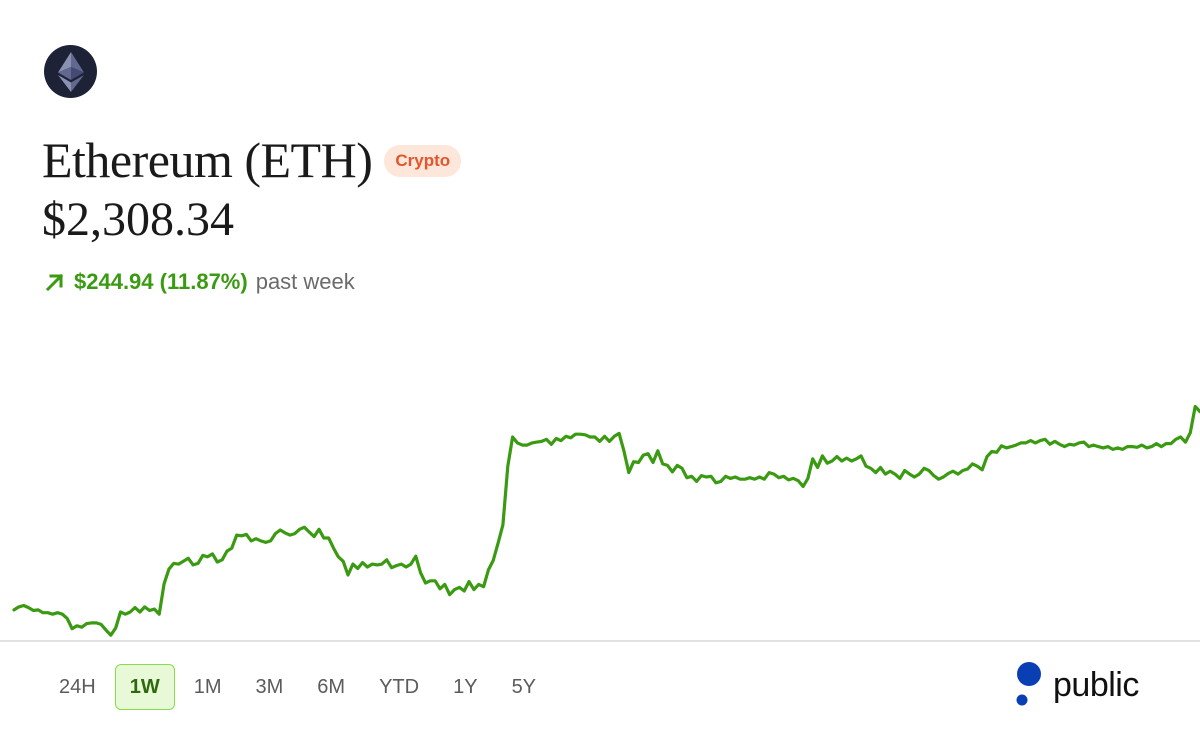 The width and height of the screenshot is (1200, 735). What do you see at coordinates (54, 282) in the screenshot?
I see `arrow-up-right-icon` at bounding box center [54, 282].